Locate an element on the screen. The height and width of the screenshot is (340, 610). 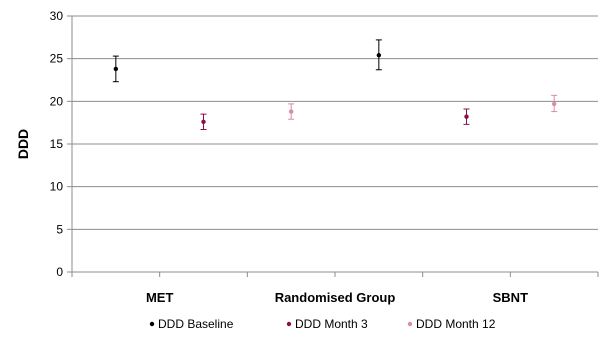
y-tick-labels: 0 5 10 15 20 25 30 is located at coordinates (57, 144).